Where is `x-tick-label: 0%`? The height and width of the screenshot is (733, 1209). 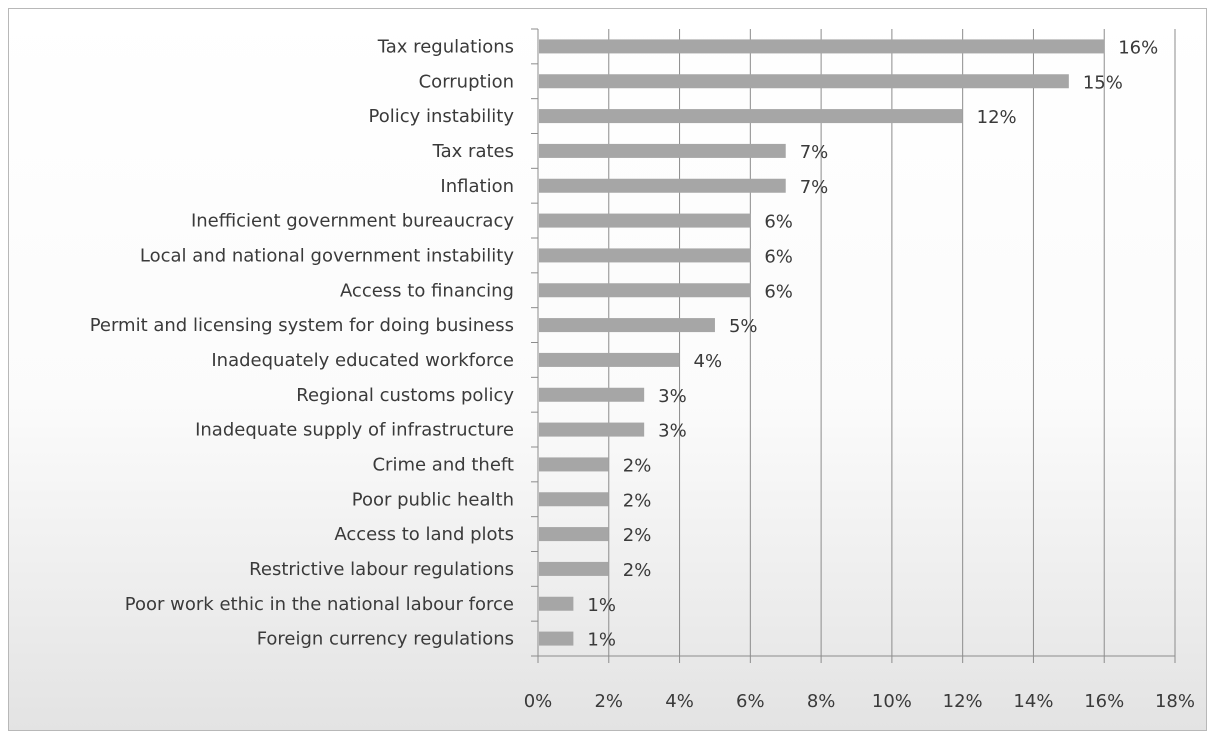
x-tick-label: 0% is located at coordinates (538, 701).